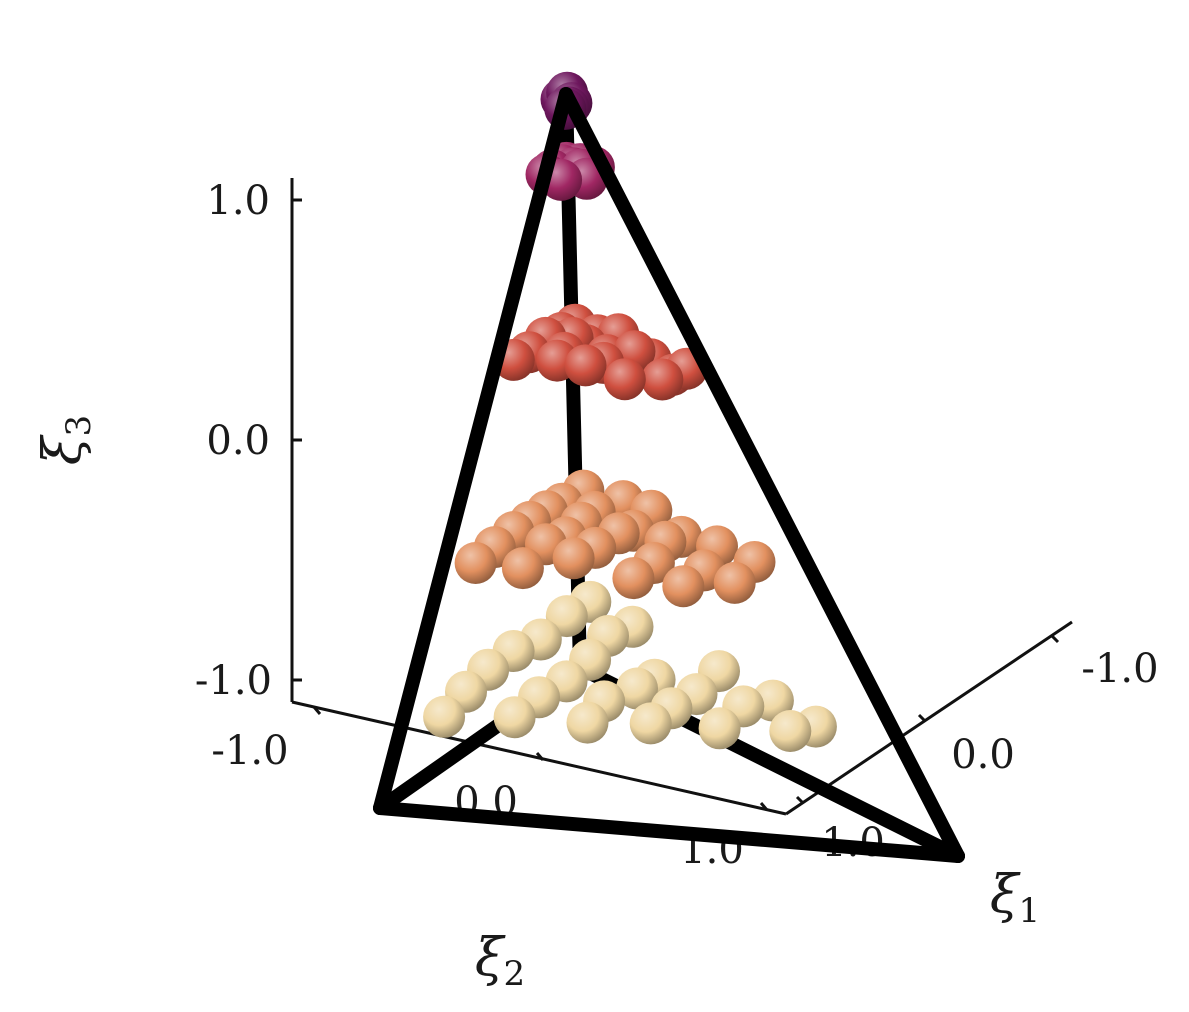  I want to click on xi1-axis-title: ξ1, so click(1015, 898).